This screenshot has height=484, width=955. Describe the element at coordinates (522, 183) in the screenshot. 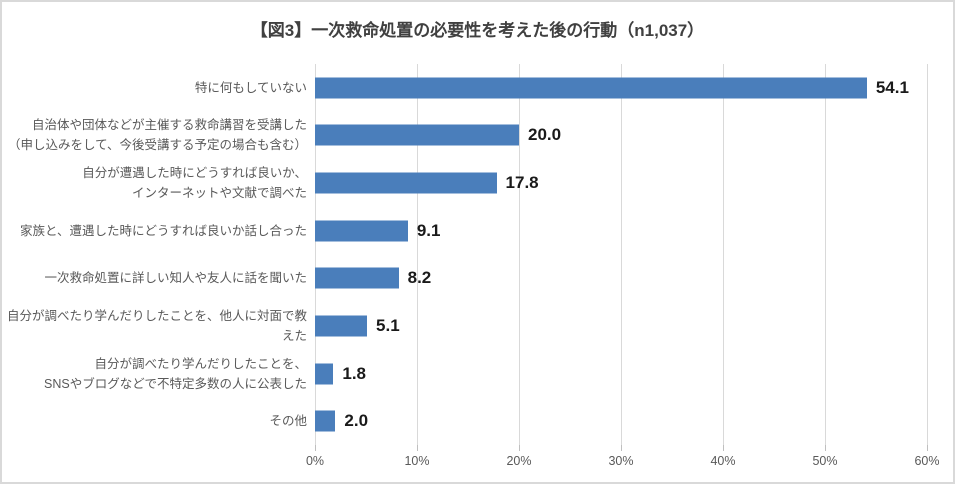

I see `value-label: 17.8` at that location.